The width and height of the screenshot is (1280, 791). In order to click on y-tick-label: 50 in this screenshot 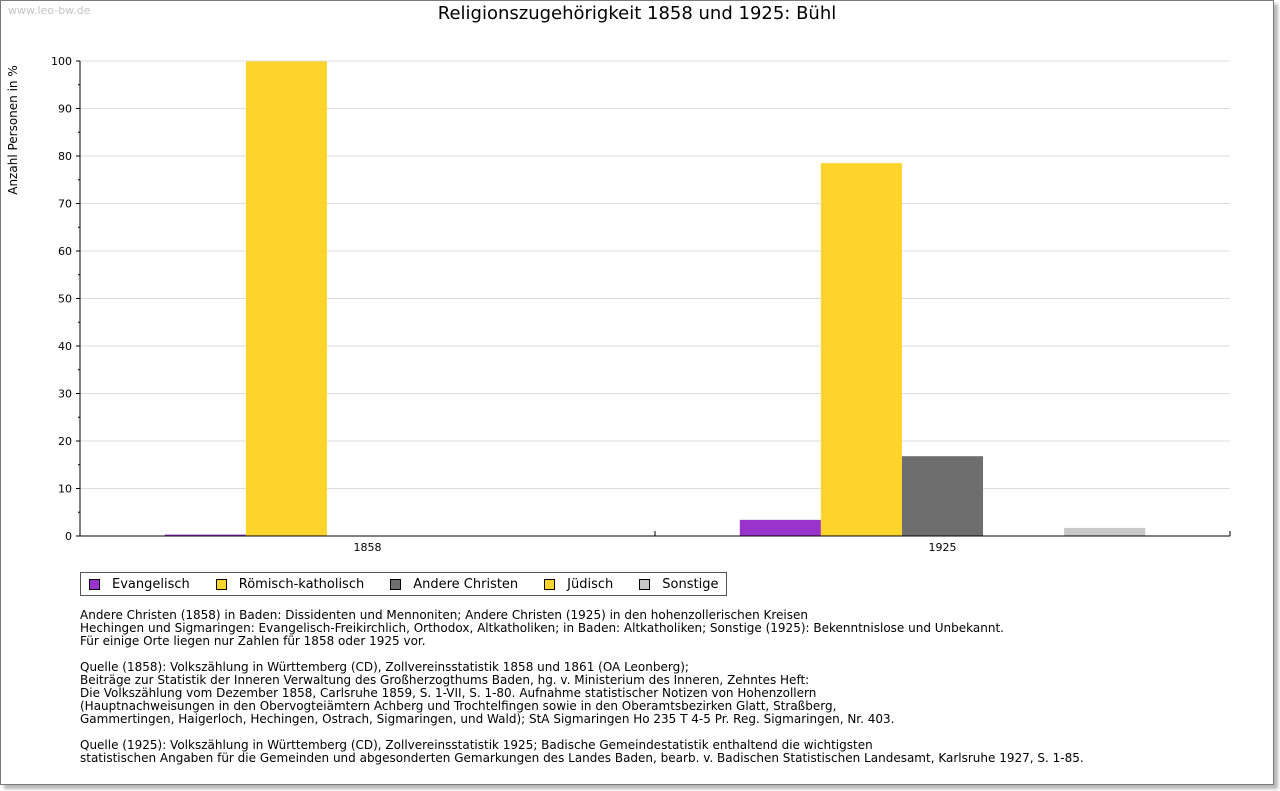, I will do `click(65, 299)`.